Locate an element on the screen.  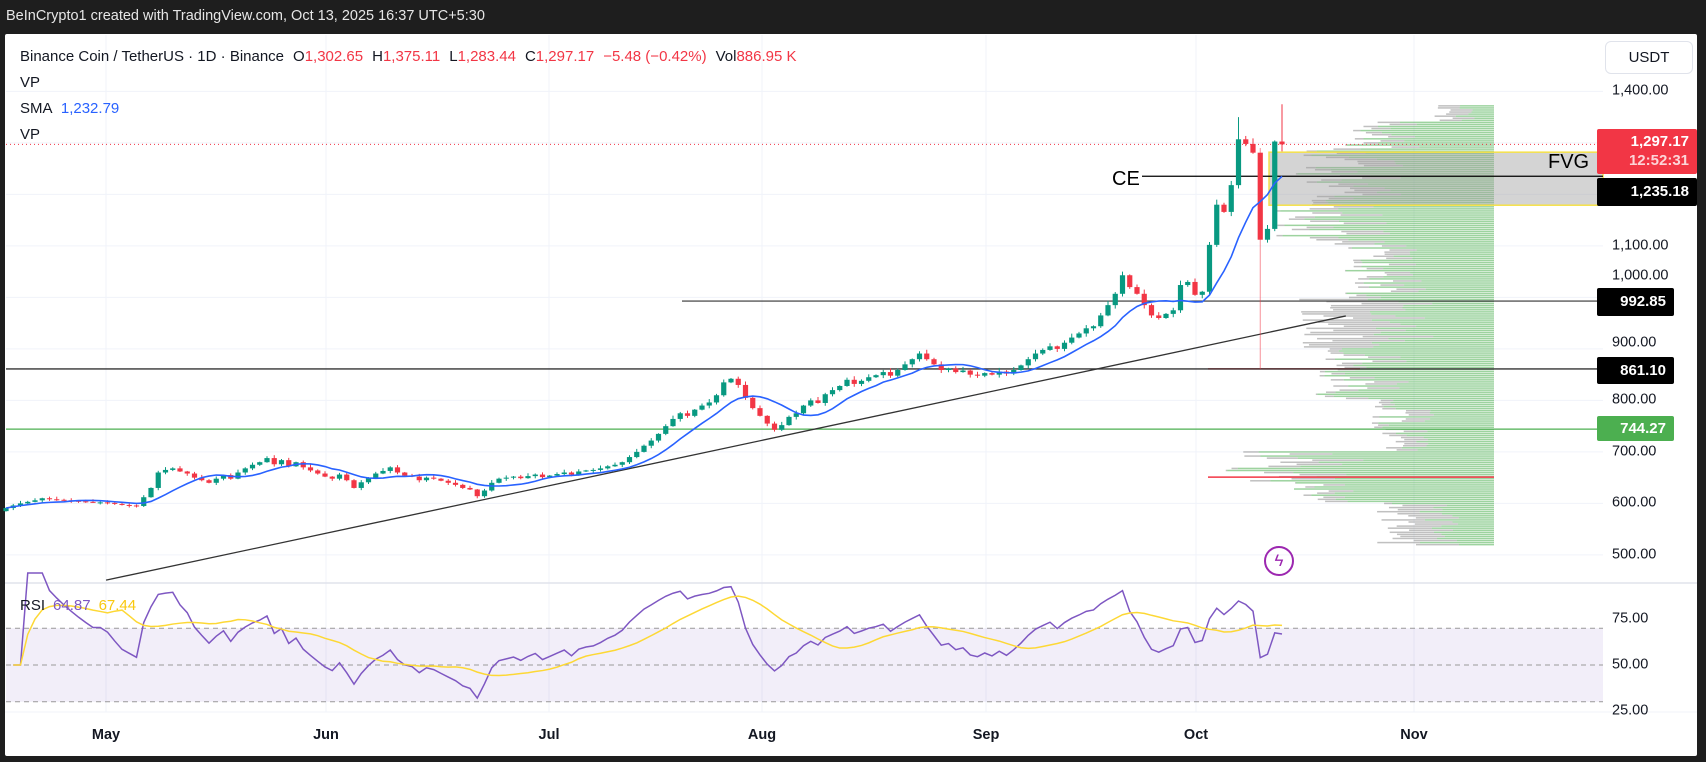
currency-button: USDT is located at coordinates (1649, 57).